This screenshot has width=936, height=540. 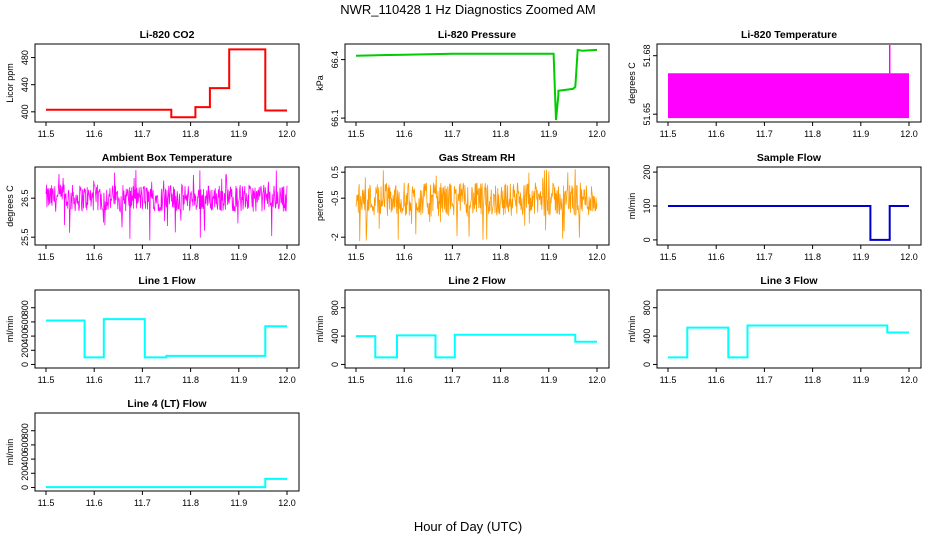 I want to click on y-axis-label: Licor ppm, so click(x=10, y=83).